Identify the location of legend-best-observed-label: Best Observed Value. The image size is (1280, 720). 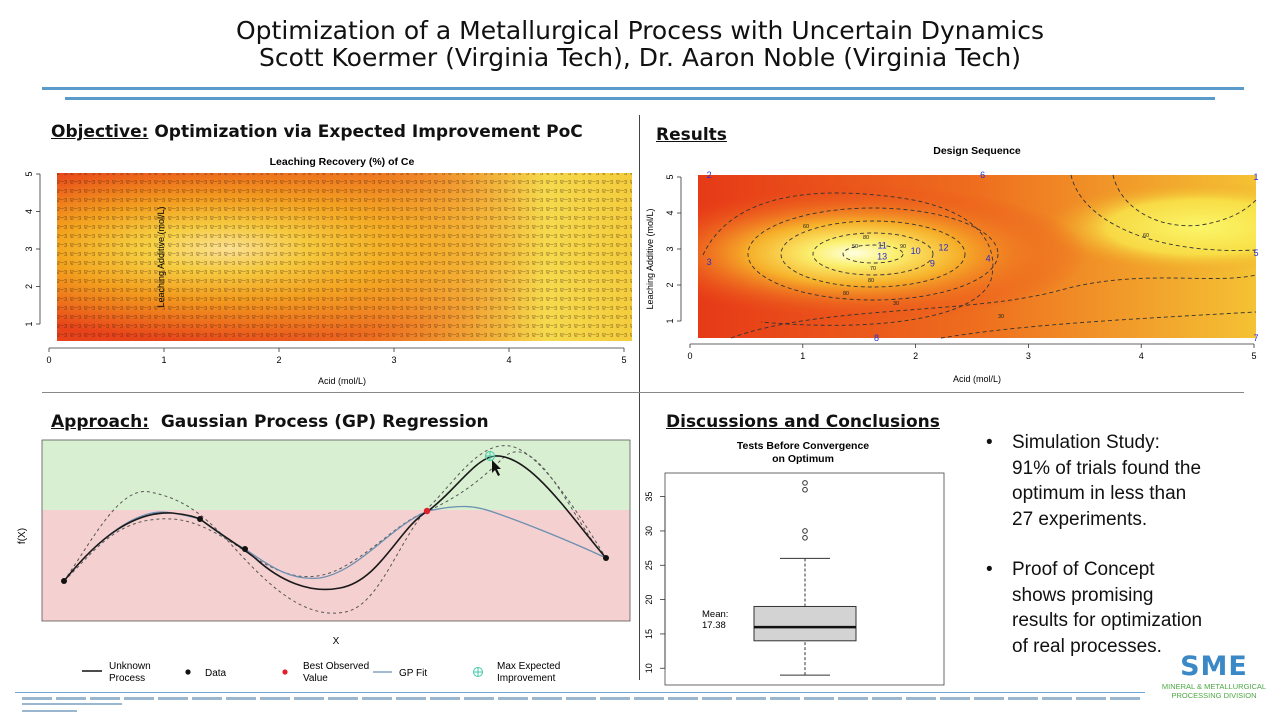
(336, 672).